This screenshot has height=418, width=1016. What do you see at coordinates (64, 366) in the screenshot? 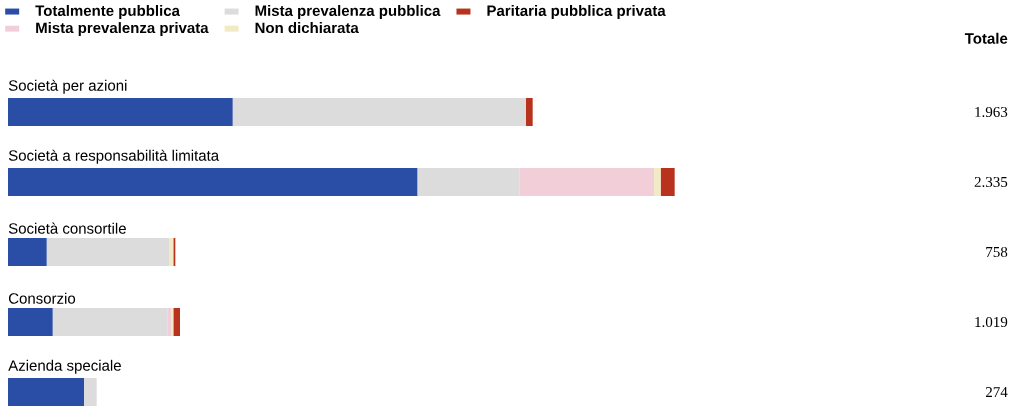
I see `y-tick-label: Azienda speciale` at bounding box center [64, 366].